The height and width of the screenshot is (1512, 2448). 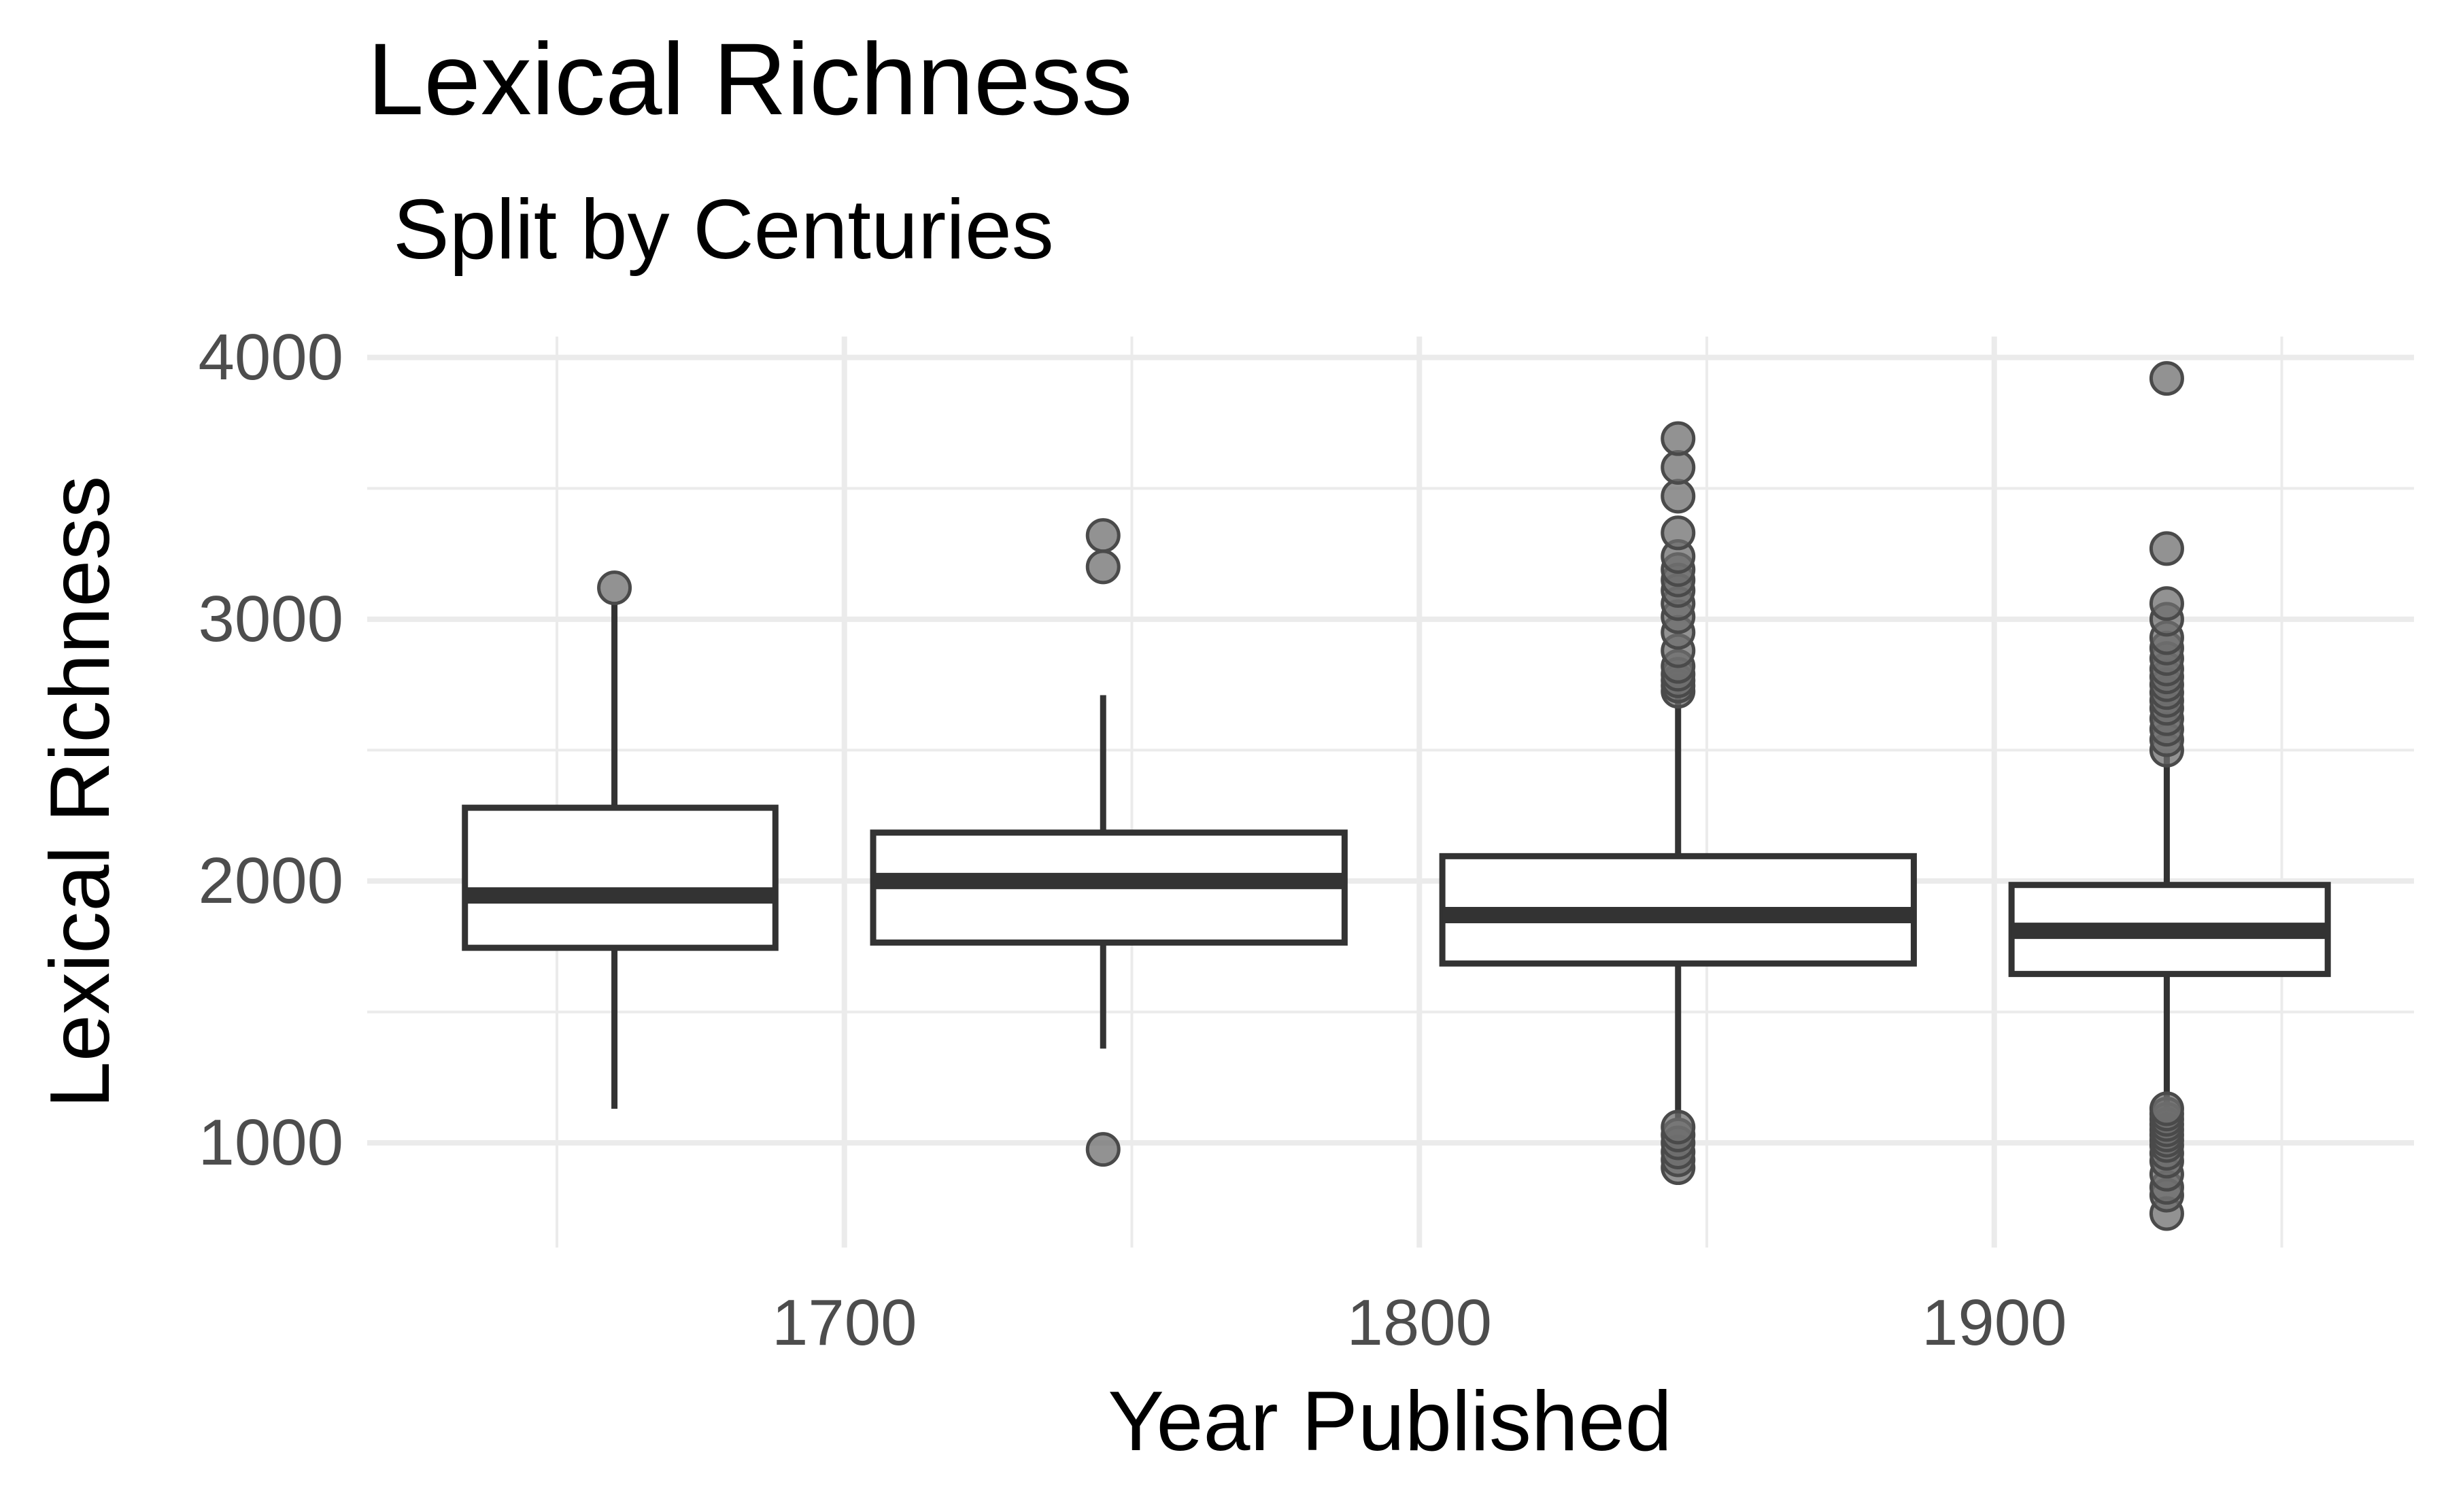 What do you see at coordinates (271, 1142) in the screenshot?
I see `y-tick-label: 1000` at bounding box center [271, 1142].